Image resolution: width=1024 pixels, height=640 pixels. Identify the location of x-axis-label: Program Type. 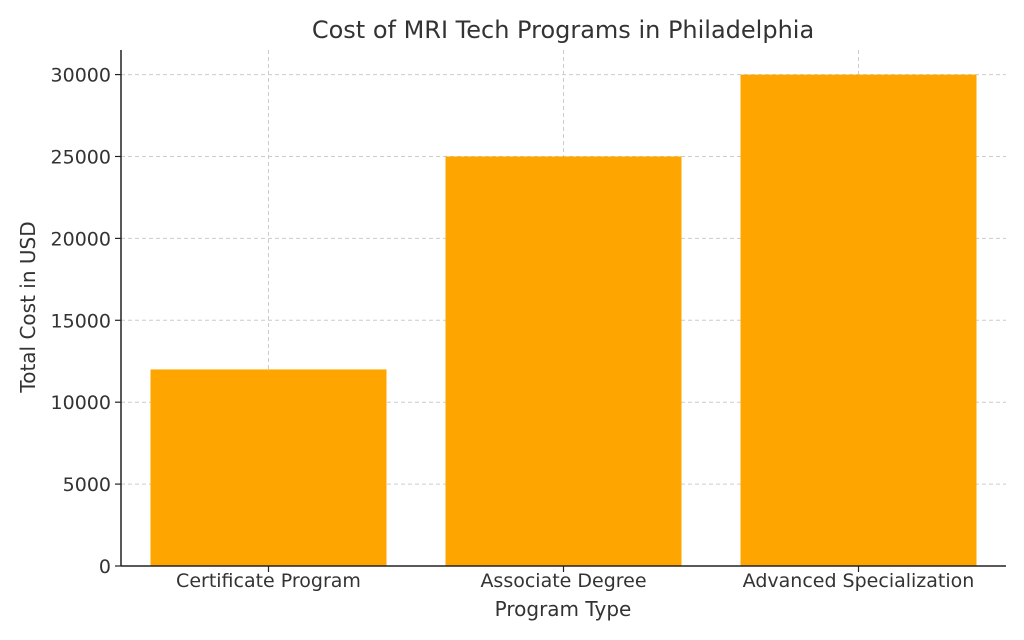
(563, 609).